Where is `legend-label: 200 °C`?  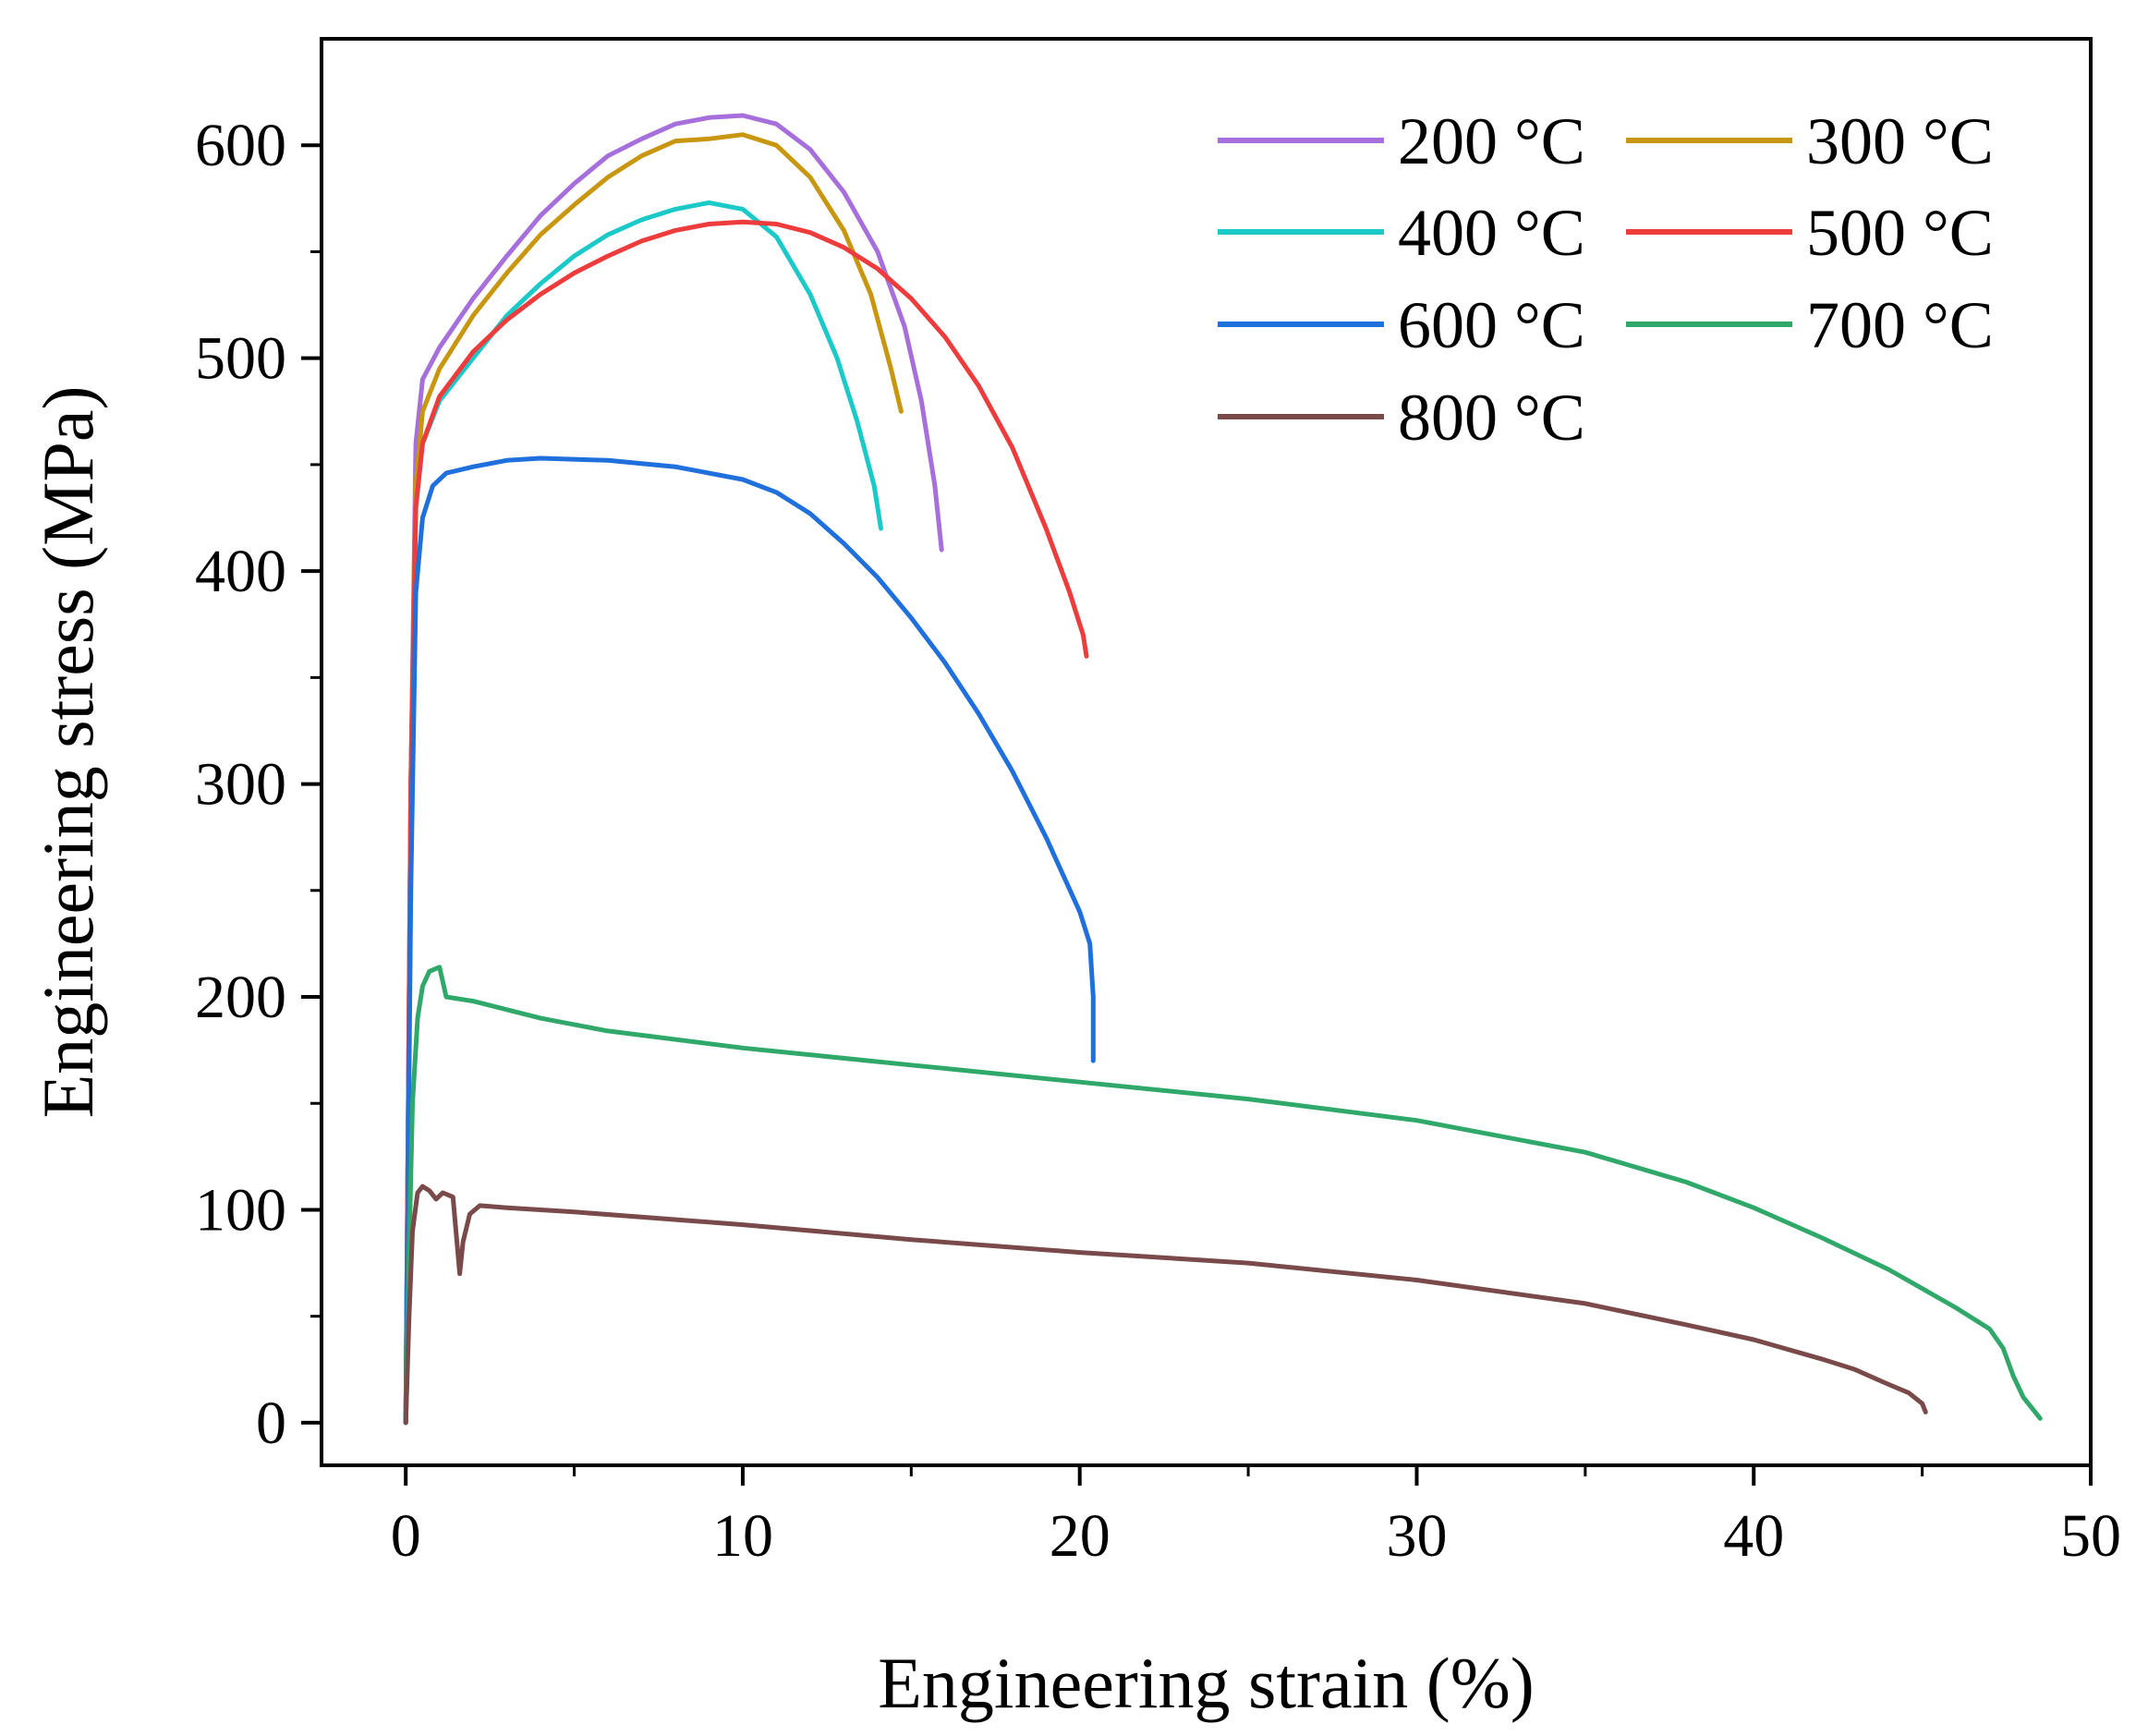
legend-label: 200 °C is located at coordinates (1491, 141).